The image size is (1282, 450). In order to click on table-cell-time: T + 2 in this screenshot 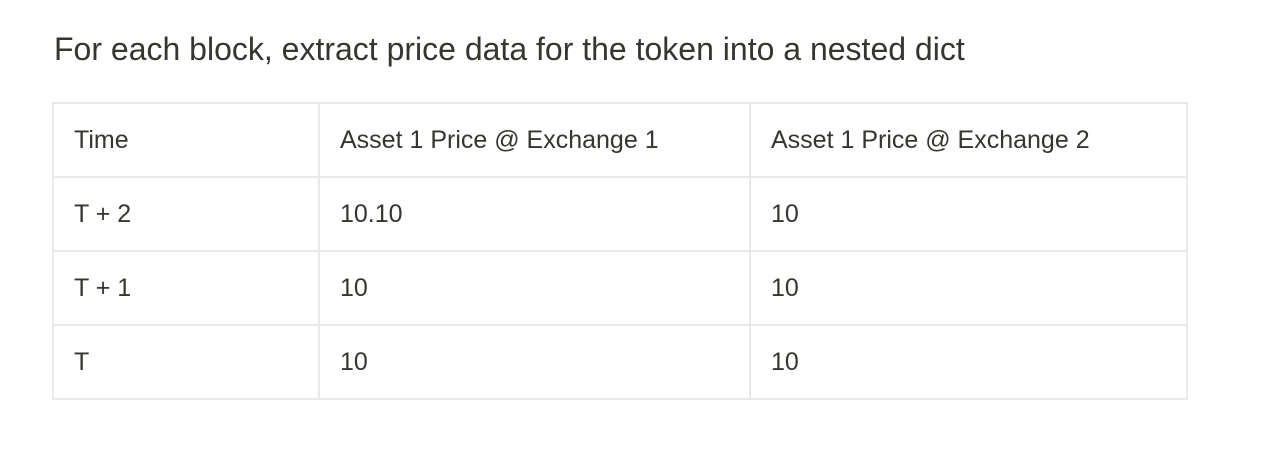, I will do `click(186, 214)`.